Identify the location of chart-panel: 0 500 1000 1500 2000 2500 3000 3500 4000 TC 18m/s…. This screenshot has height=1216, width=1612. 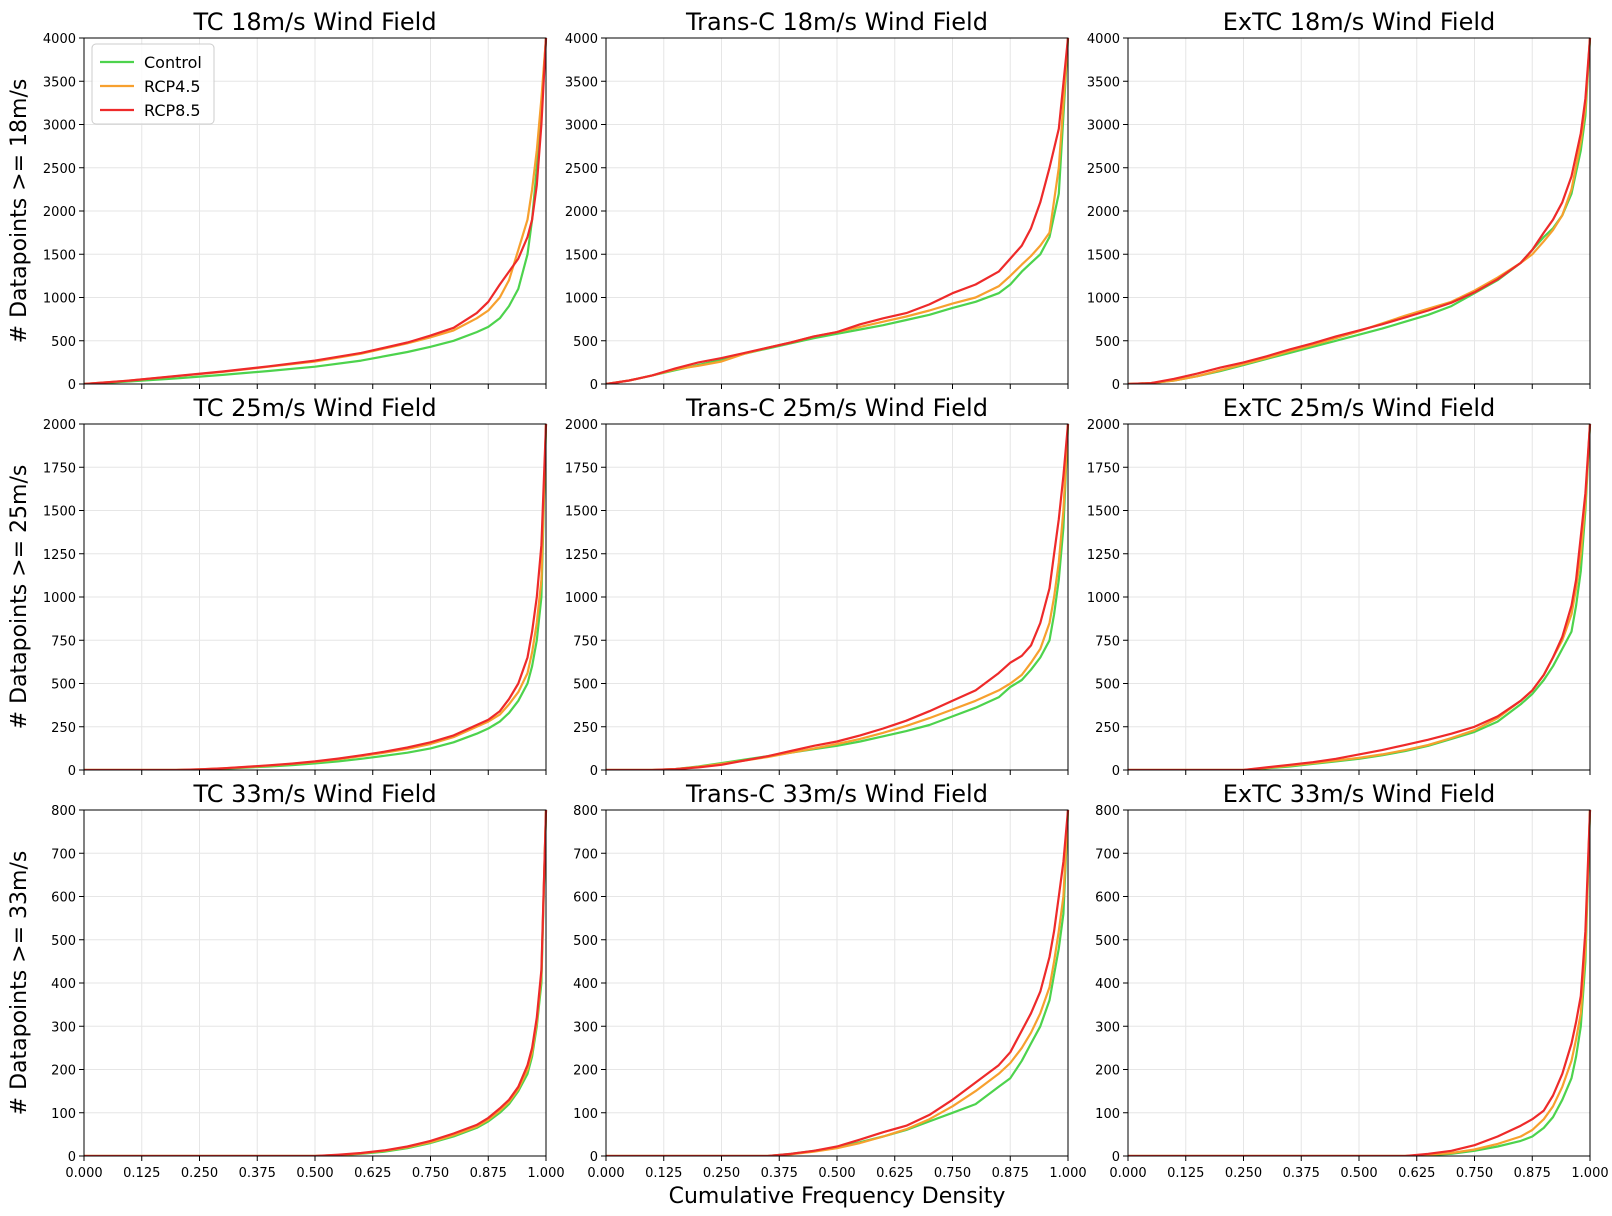
(277, 200).